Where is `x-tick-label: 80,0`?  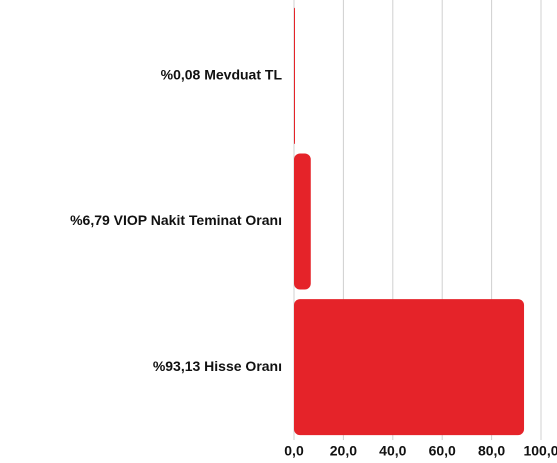 x-tick-label: 80,0 is located at coordinates (491, 451).